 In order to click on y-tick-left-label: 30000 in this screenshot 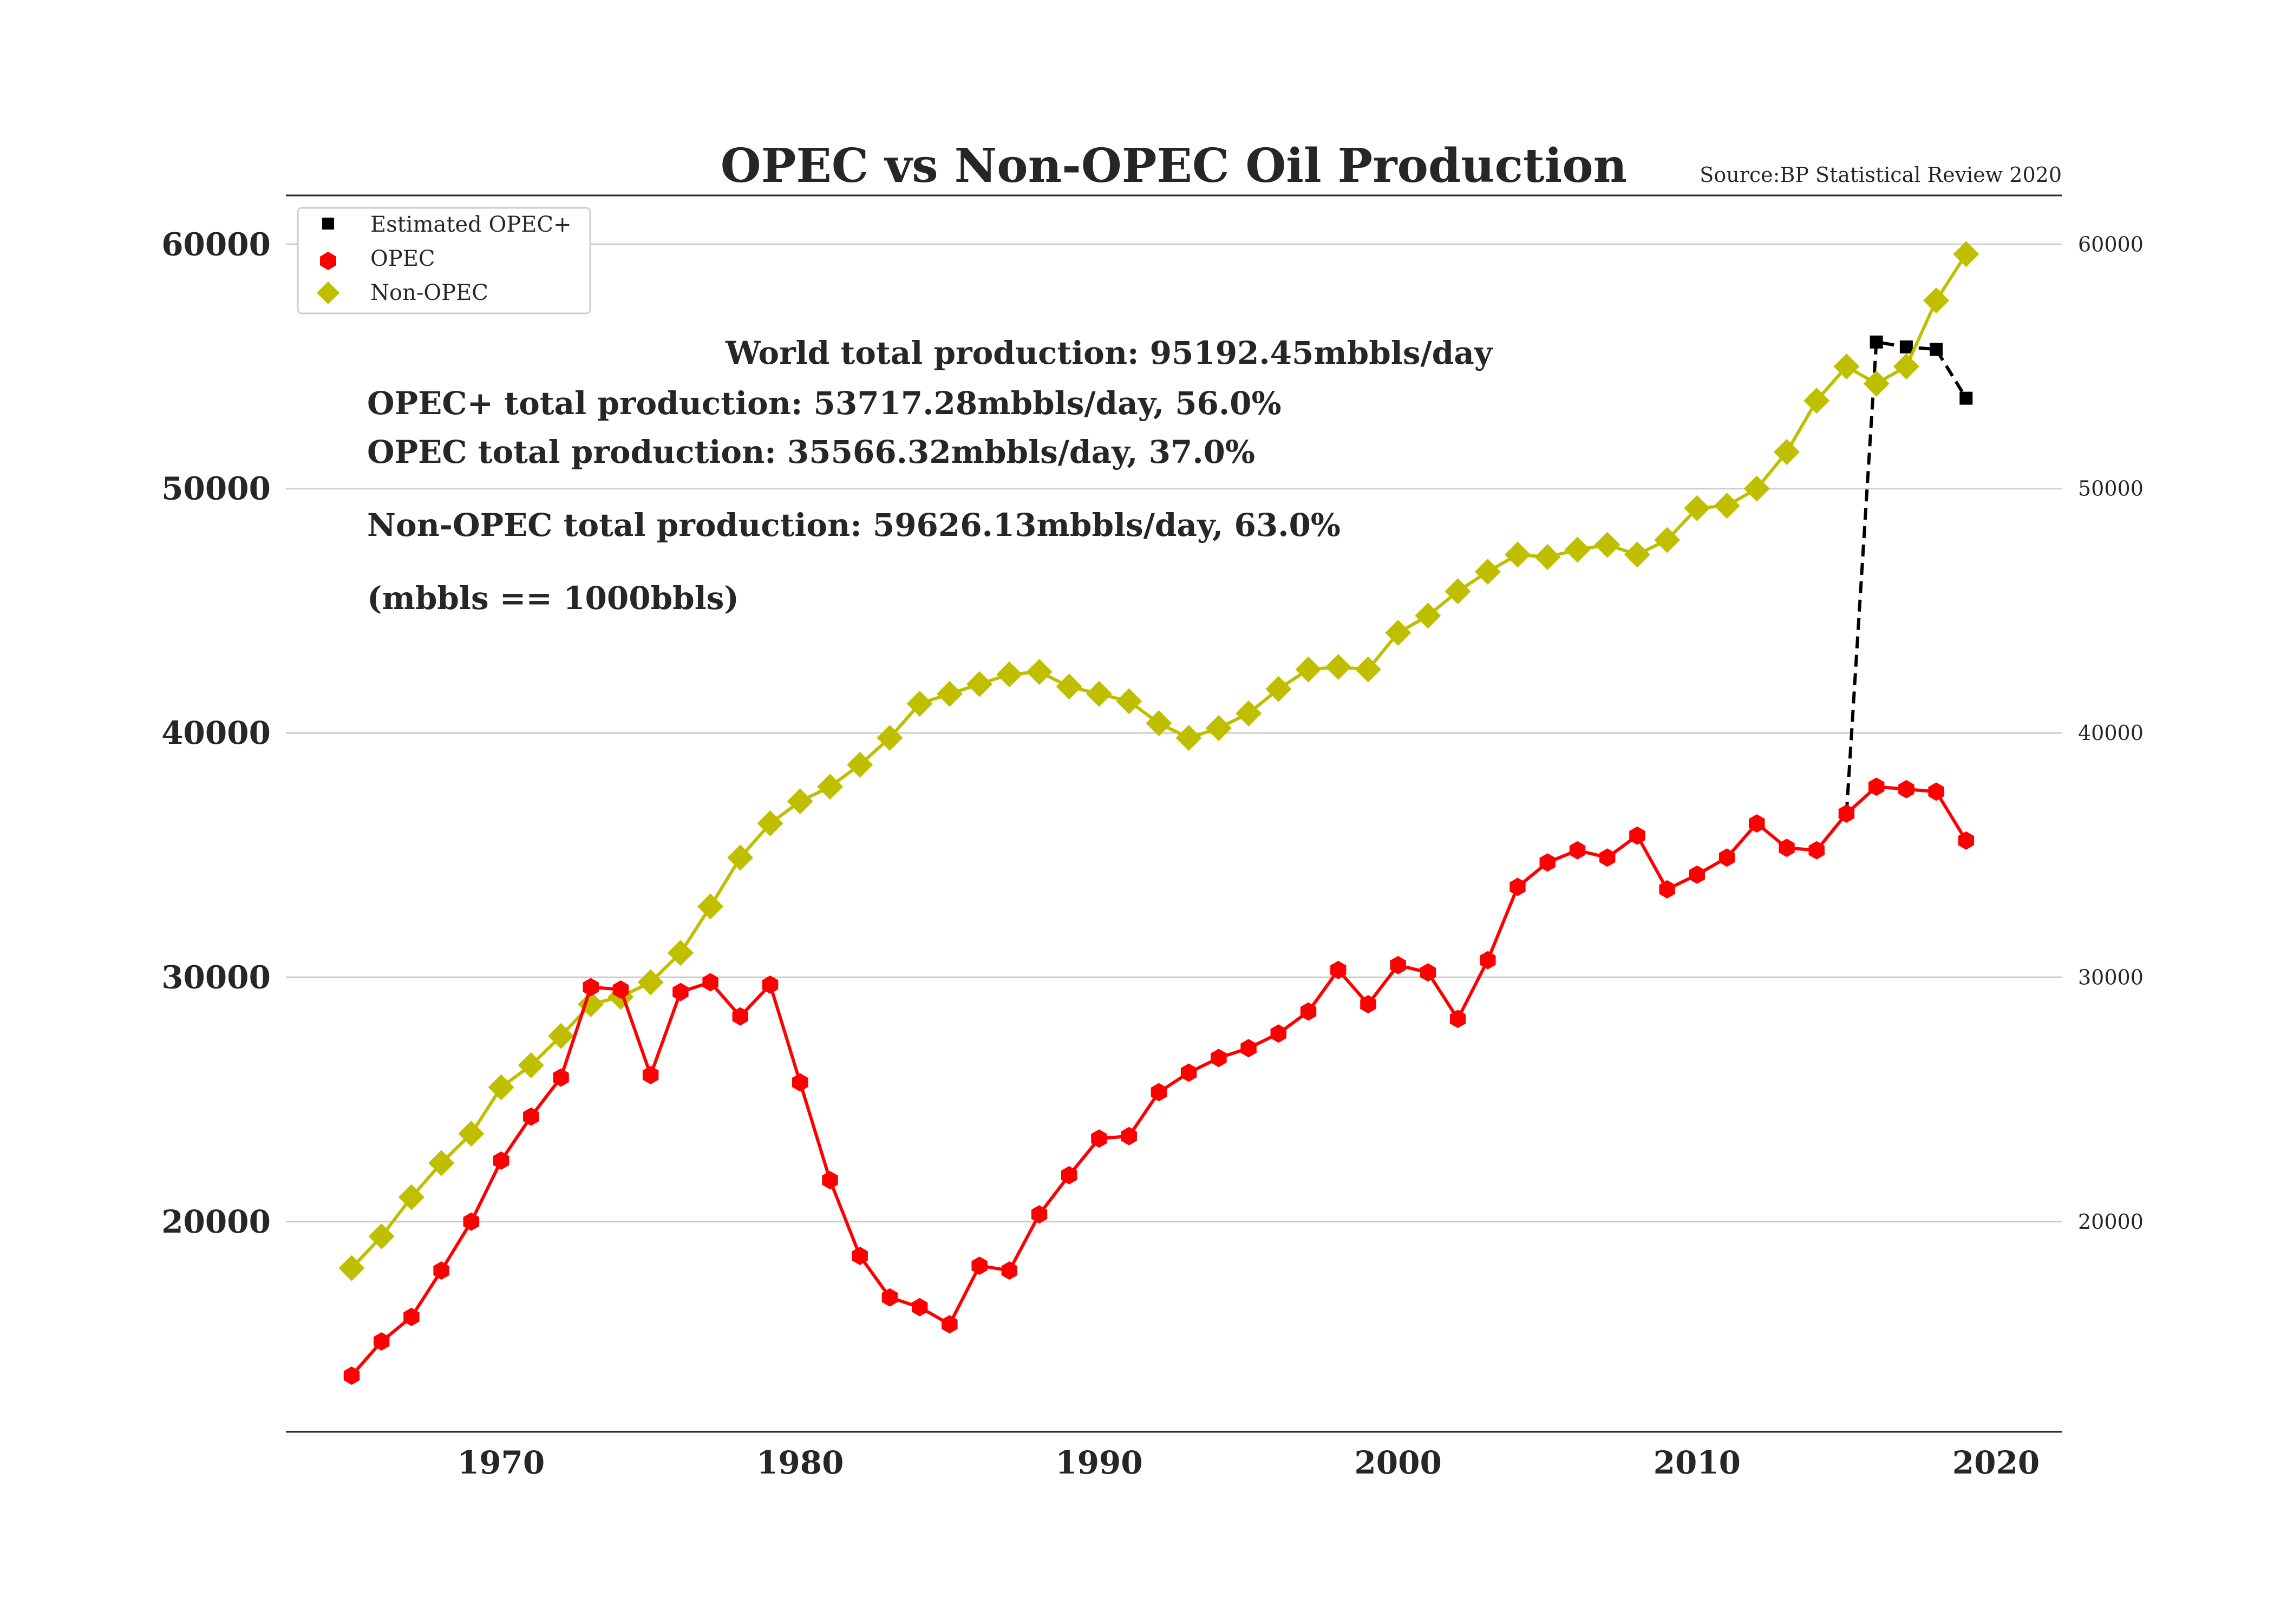, I will do `click(216, 977)`.